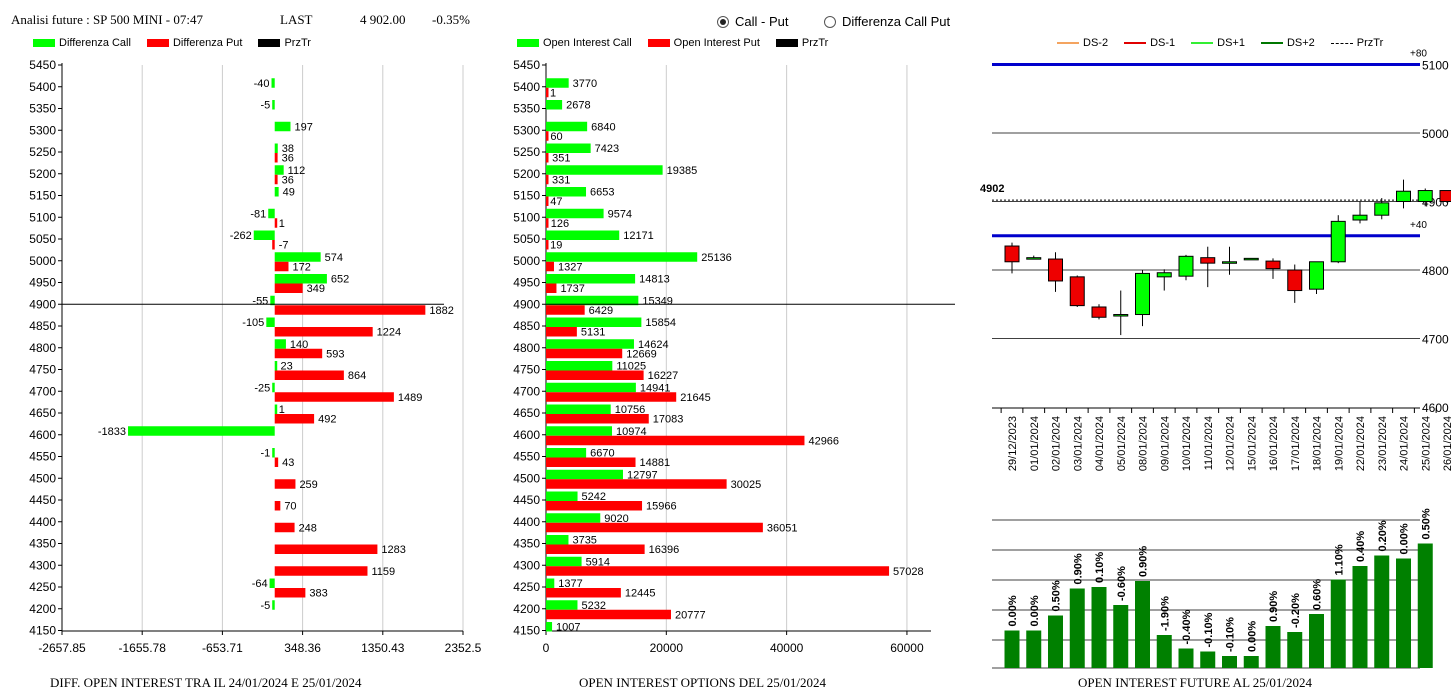  Describe the element at coordinates (526, 217) in the screenshot. I see `panel2-strike-label: 5100` at that location.